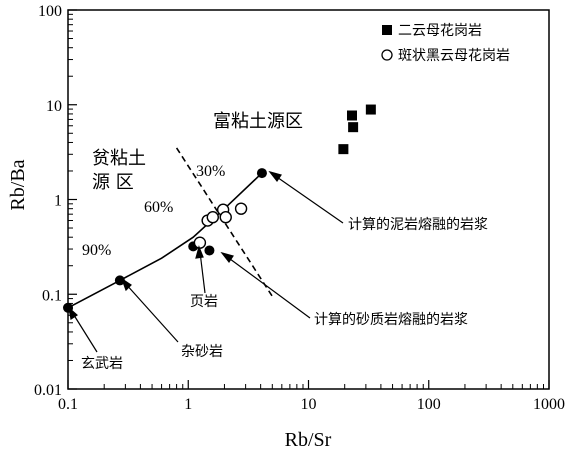 This screenshot has height=451, width=577. Describe the element at coordinates (68, 404) in the screenshot. I see `x-tick-label: 0.1` at that location.